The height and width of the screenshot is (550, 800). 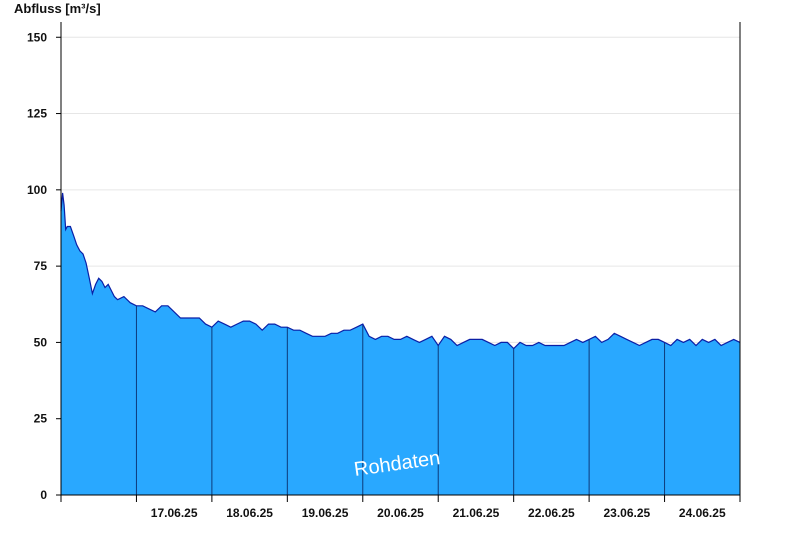 I want to click on x-tick-label: 17.06.25, so click(x=174, y=513).